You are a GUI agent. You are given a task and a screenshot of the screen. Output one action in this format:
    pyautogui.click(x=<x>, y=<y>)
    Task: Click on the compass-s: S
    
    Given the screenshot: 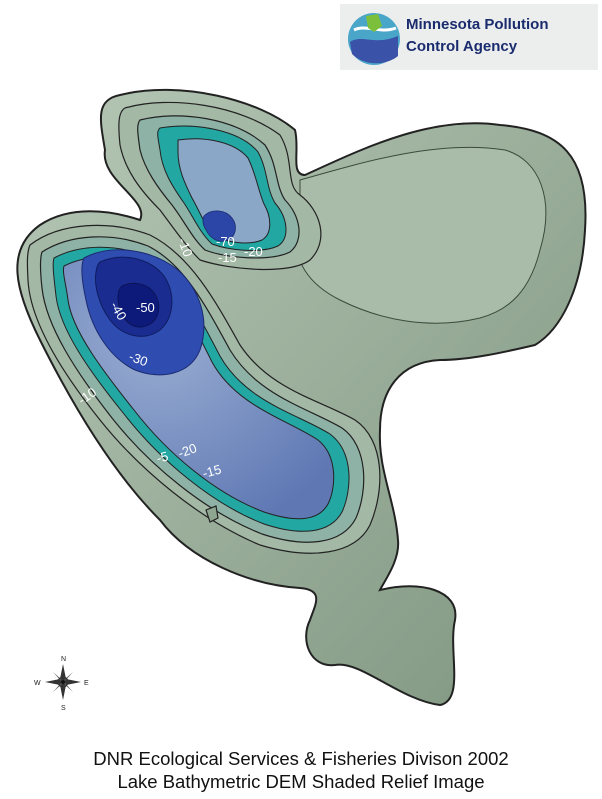 What is the action you would take?
    pyautogui.click(x=63, y=708)
    